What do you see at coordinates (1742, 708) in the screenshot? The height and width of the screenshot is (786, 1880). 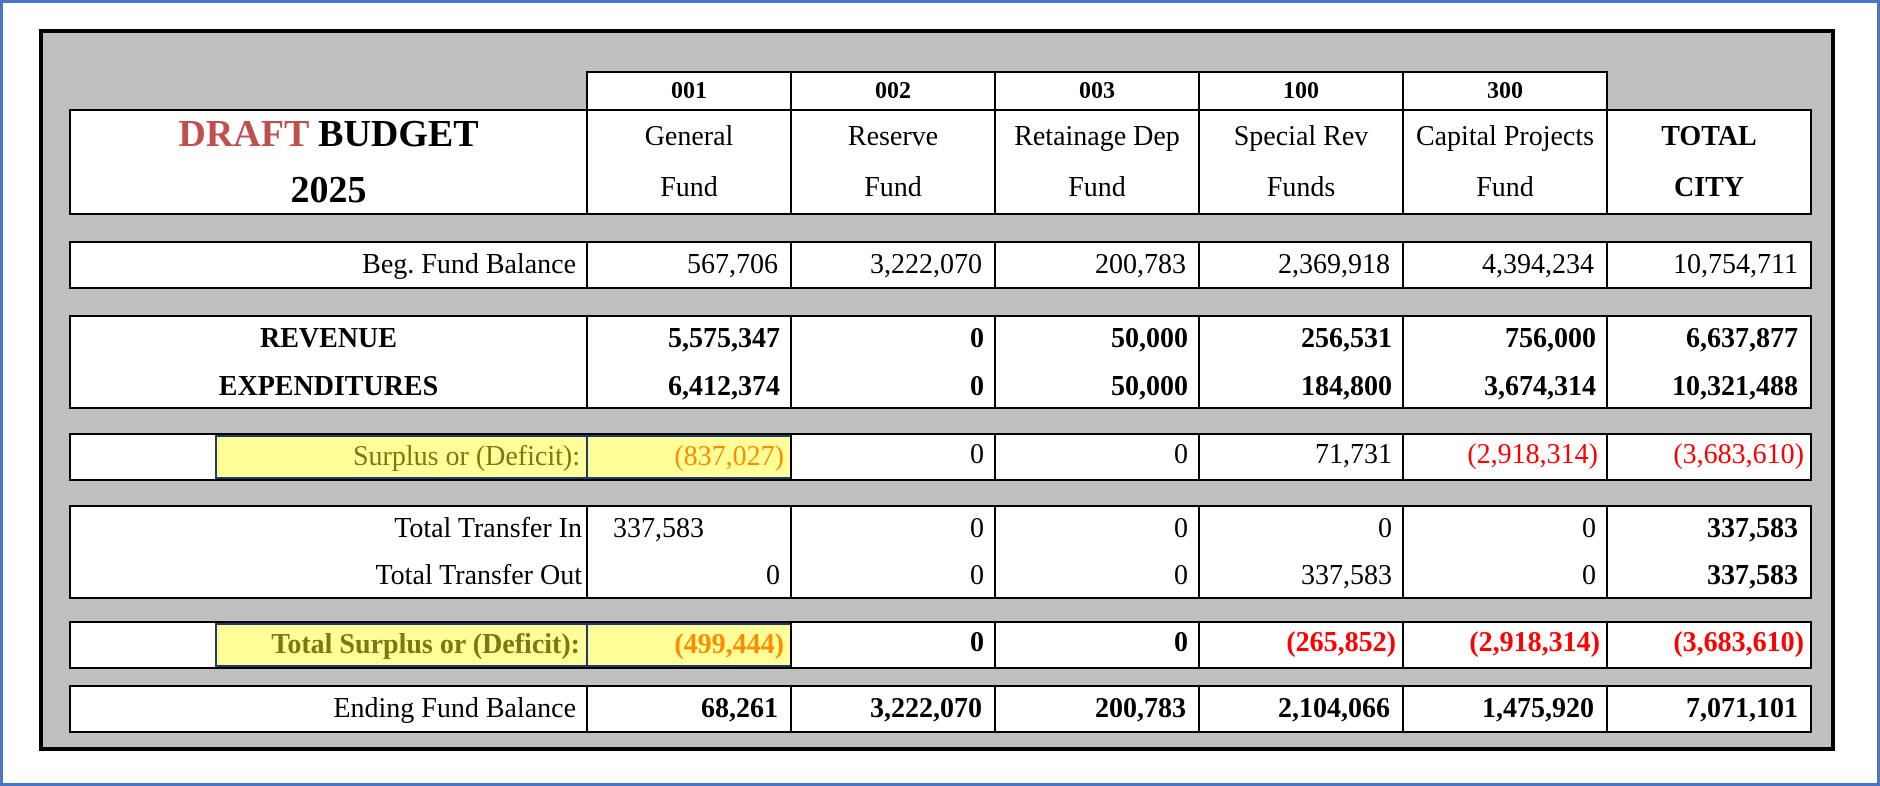 I see `cell-value: 7,071,101` at bounding box center [1742, 708].